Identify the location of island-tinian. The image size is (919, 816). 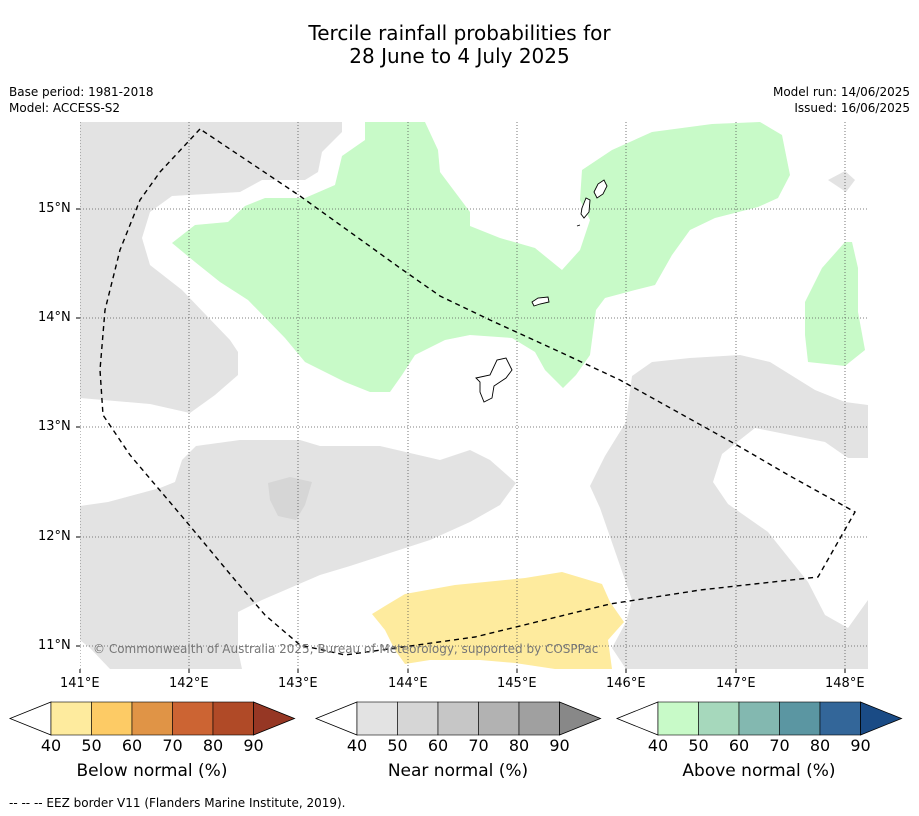
(585, 208).